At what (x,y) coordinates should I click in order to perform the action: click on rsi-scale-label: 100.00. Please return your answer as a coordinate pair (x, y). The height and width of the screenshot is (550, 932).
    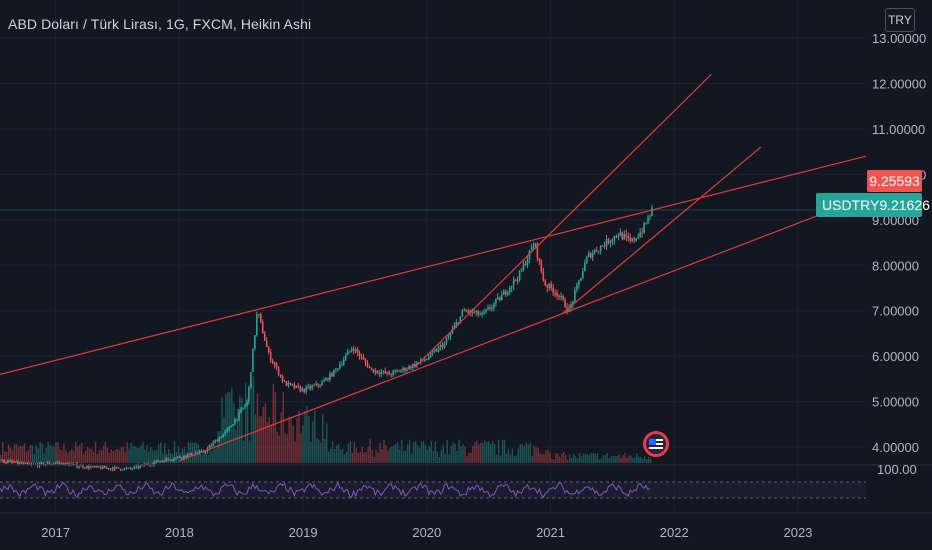
    Looking at the image, I should click on (897, 469).